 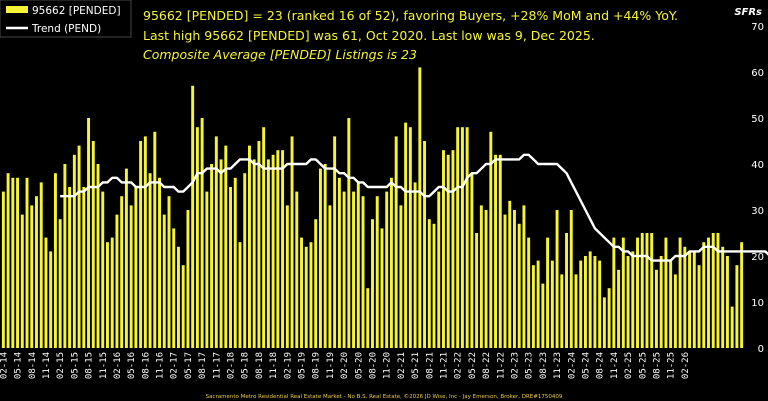 I want to click on x-tick-05-22: 05-22, so click(x=473, y=365).